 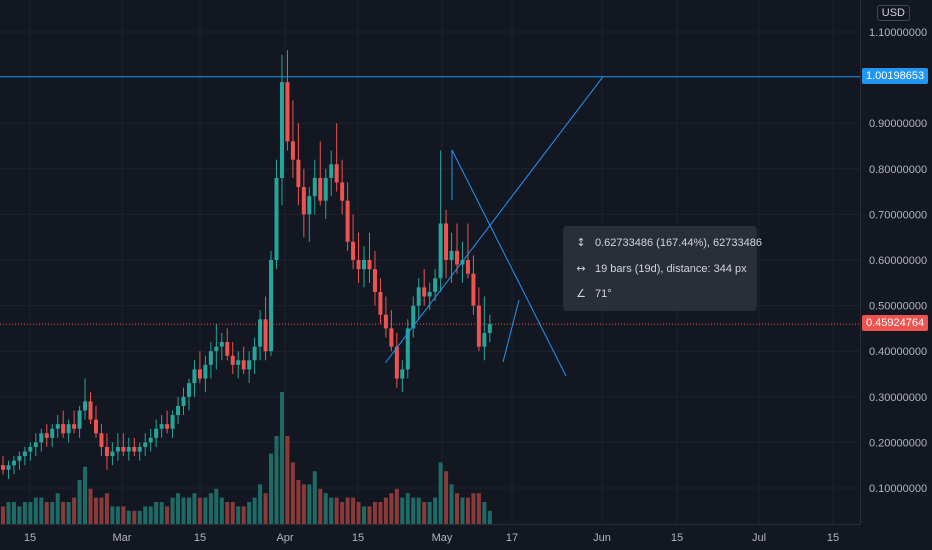 What do you see at coordinates (671, 269) in the screenshot?
I see `tooltip-bars-range: 19 bars (19d), distance: 344 px` at bounding box center [671, 269].